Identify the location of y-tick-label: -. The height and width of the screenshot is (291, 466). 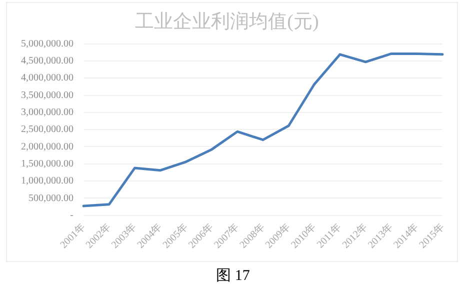
(72, 215).